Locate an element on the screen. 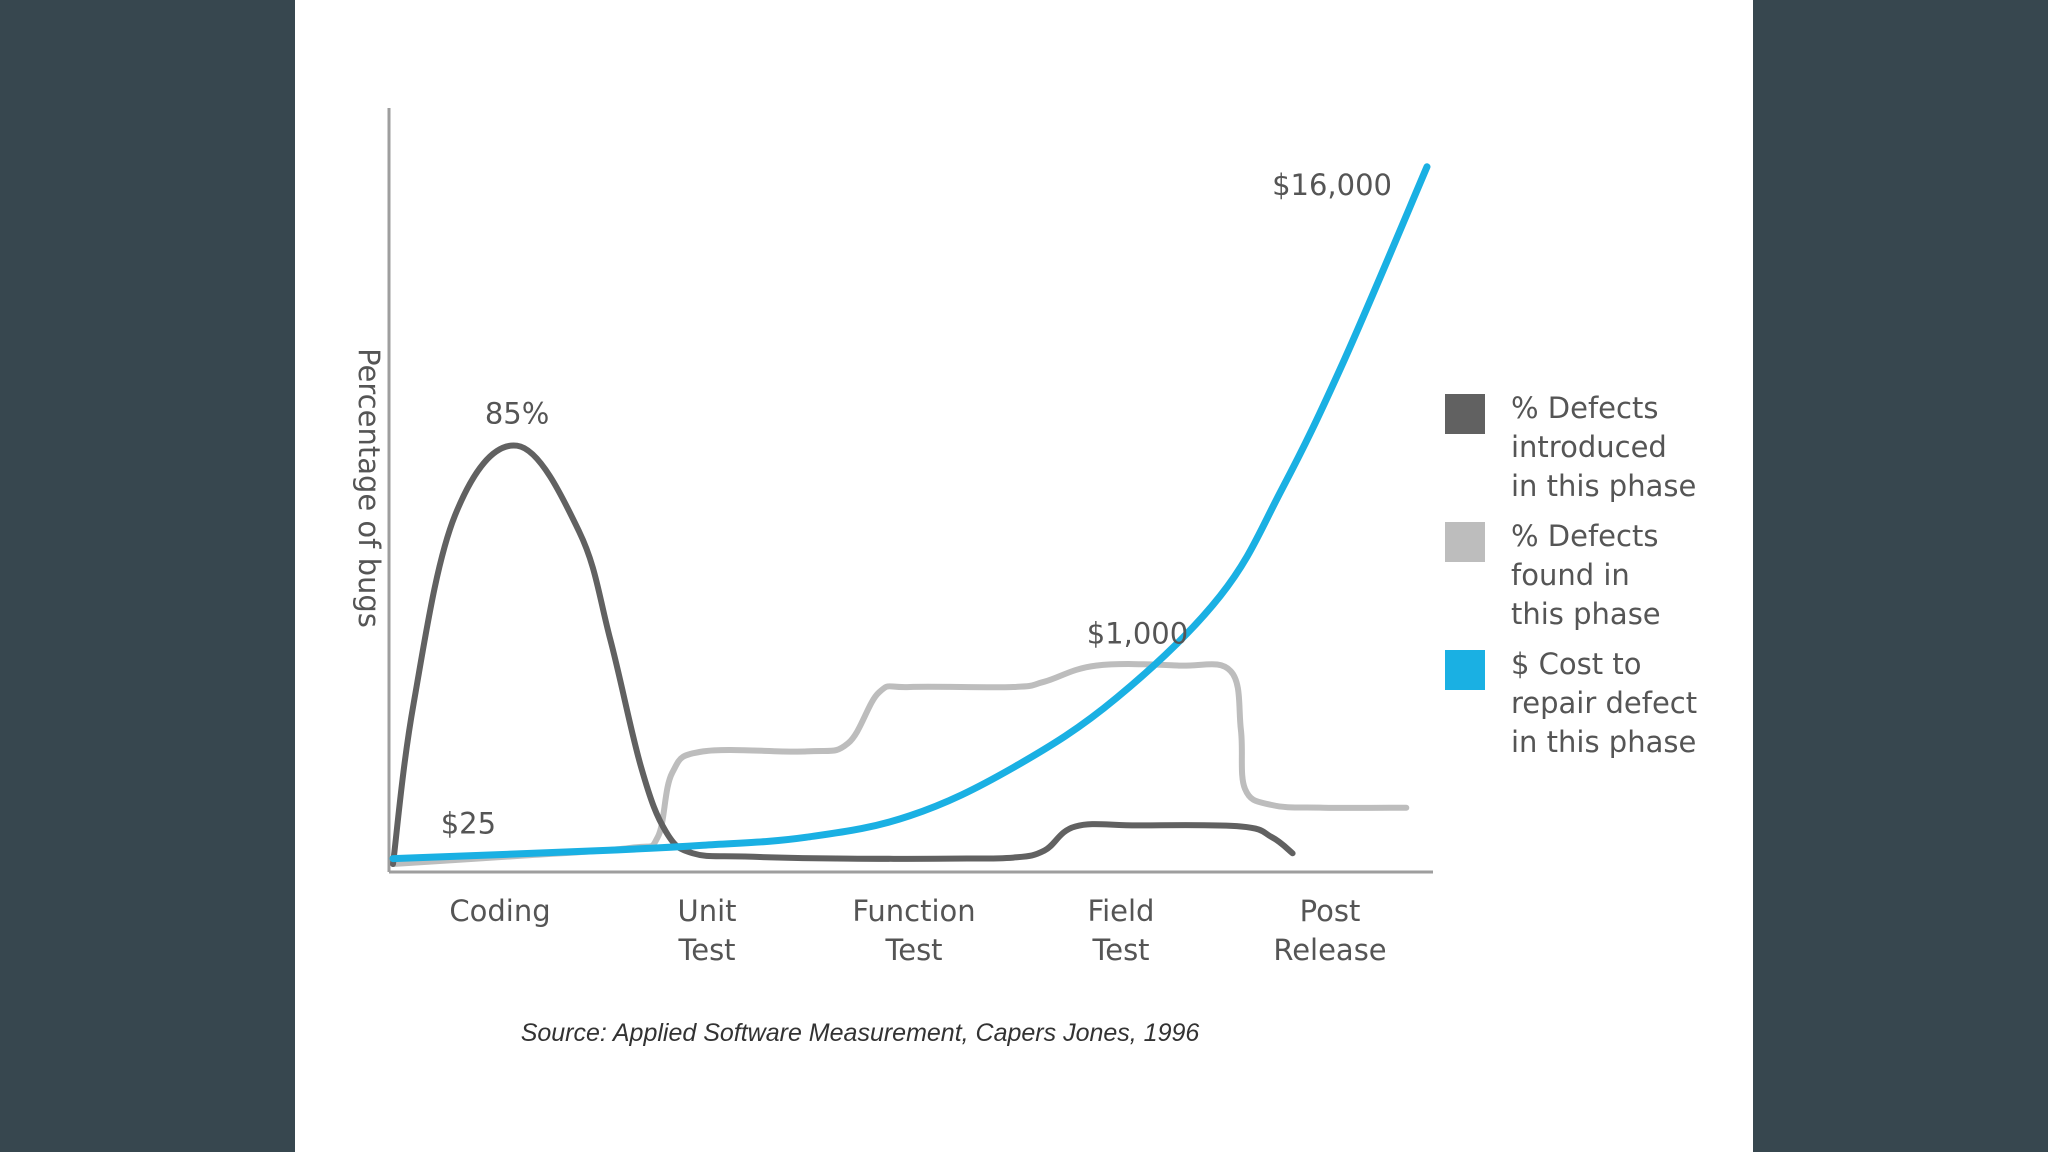  series-line-found is located at coordinates (900, 764).